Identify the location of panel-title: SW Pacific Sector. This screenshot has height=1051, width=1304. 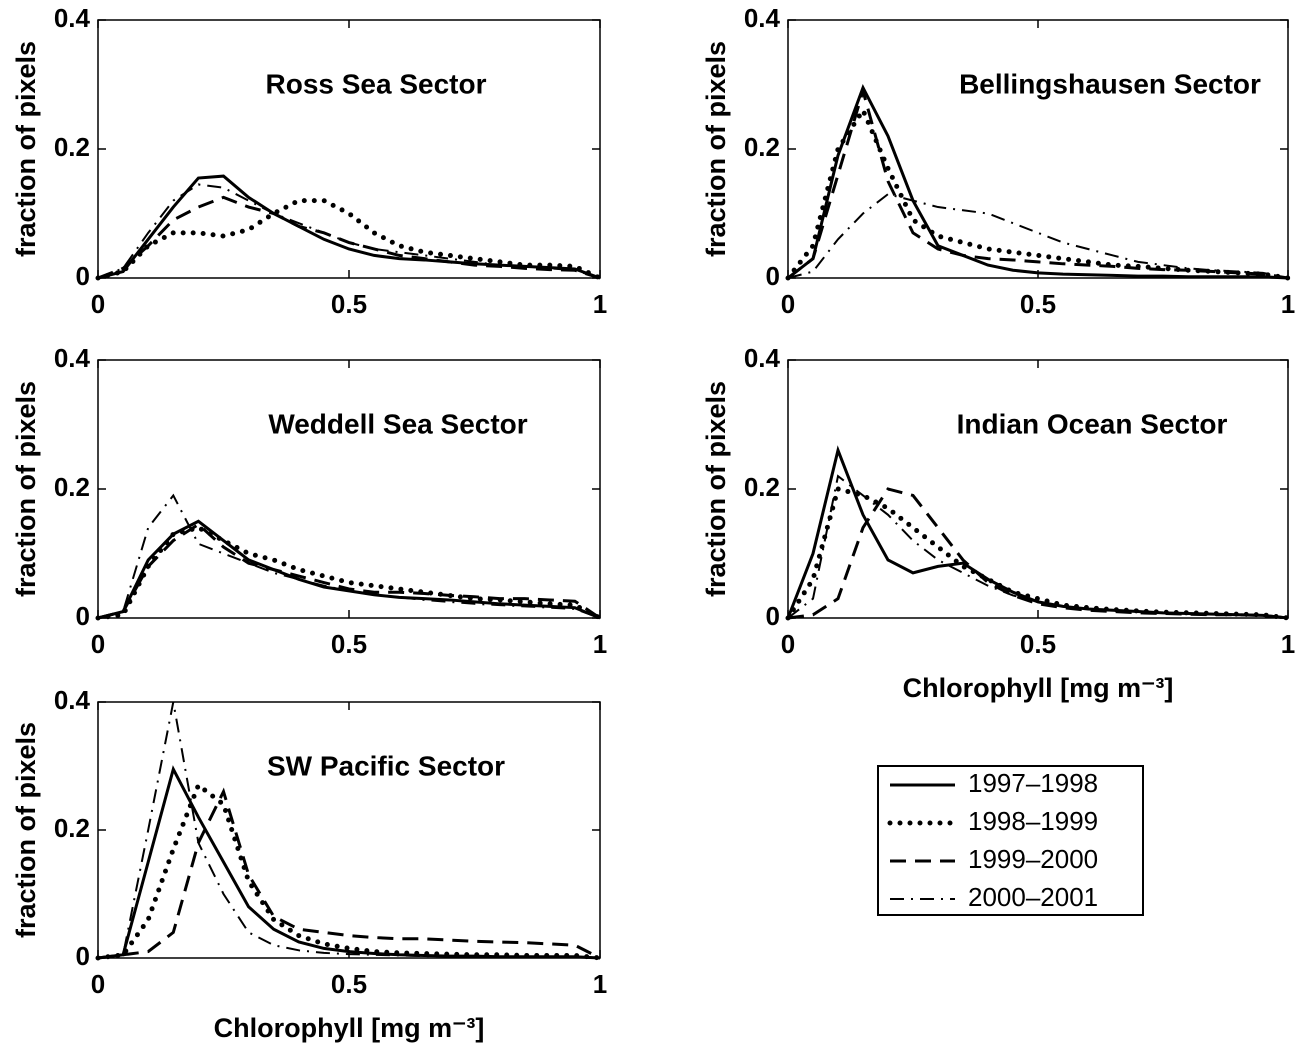
(386, 765).